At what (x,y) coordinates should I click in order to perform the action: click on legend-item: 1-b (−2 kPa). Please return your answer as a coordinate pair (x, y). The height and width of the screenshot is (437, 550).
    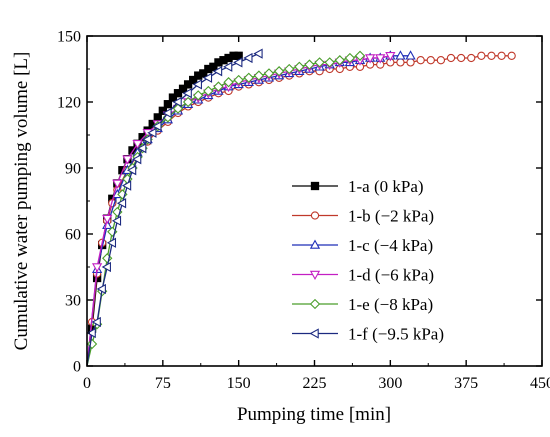
    Looking at the image, I should click on (363, 216).